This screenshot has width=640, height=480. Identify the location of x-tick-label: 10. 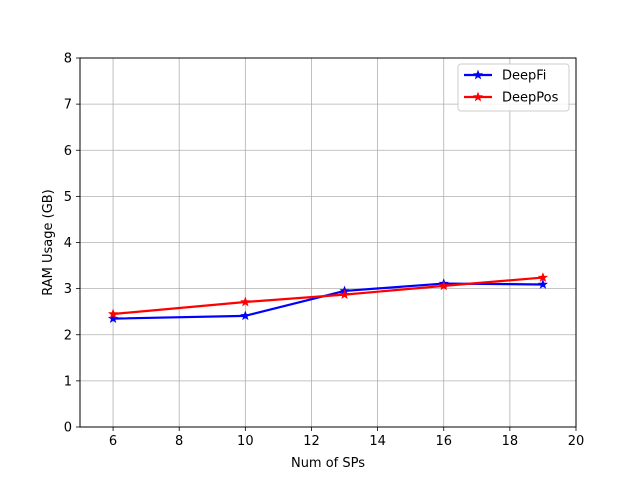
(245, 441).